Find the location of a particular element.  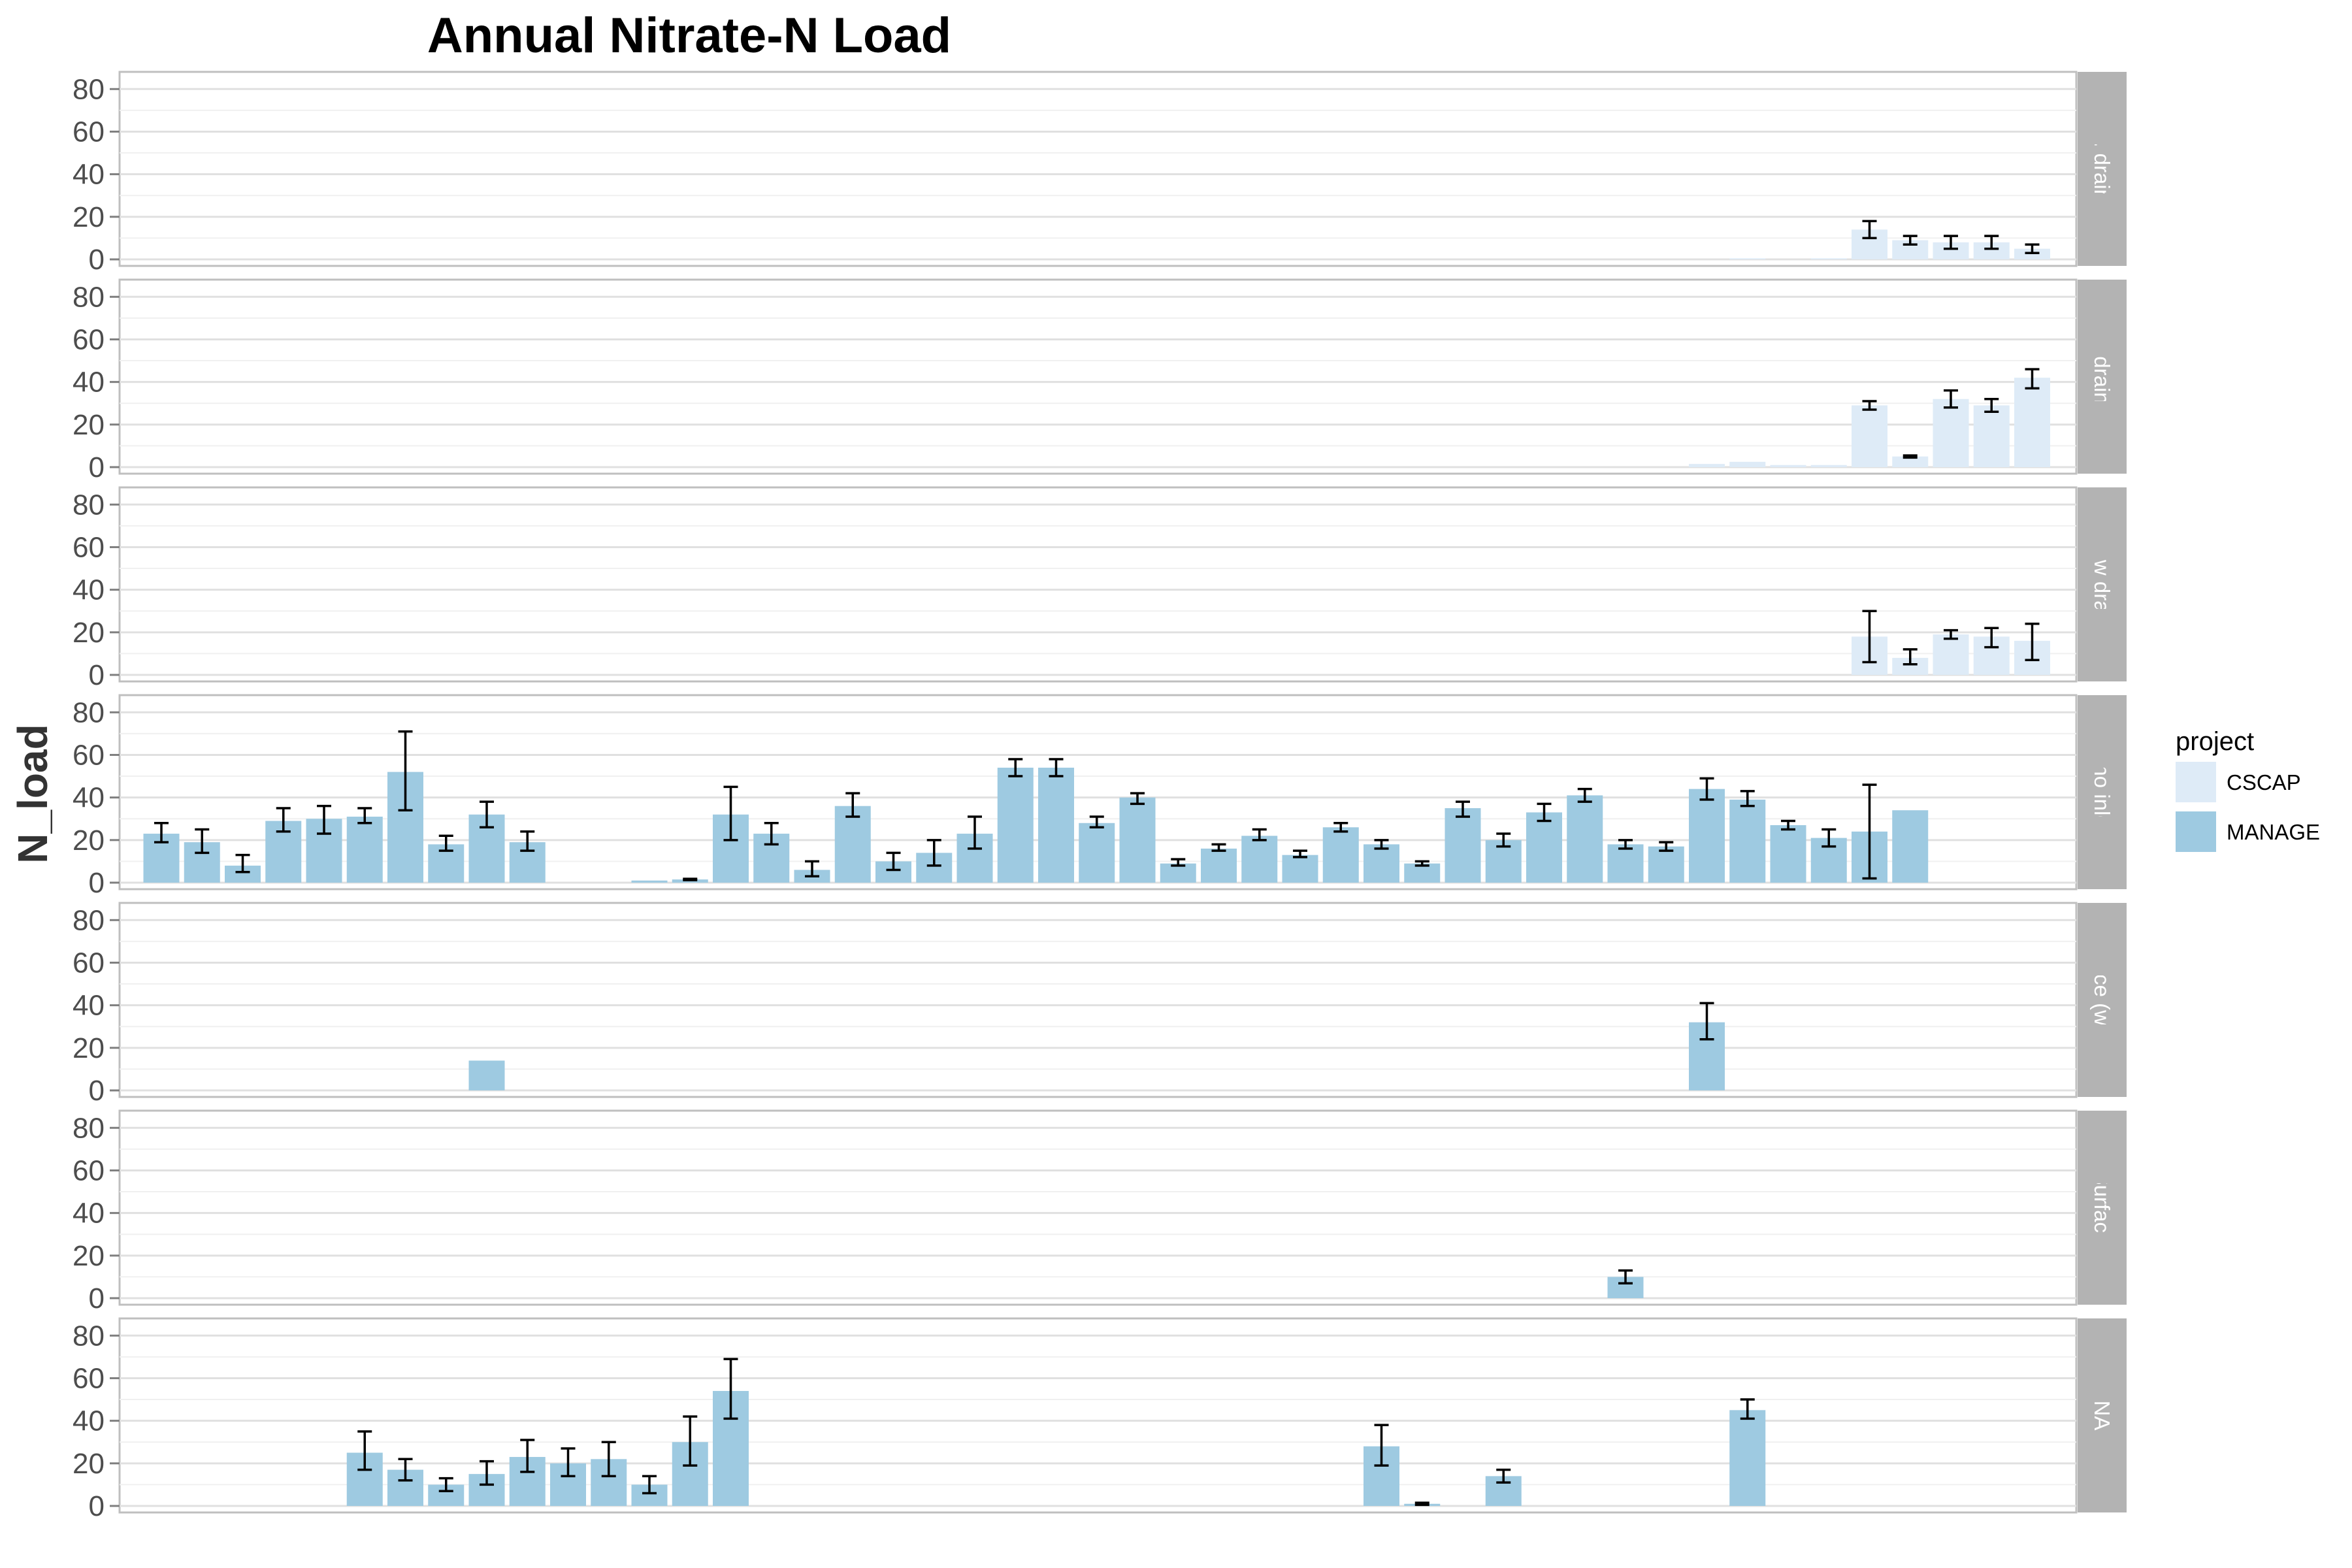

facet-strip-label: Surface is located at coordinates (2102, 1208).